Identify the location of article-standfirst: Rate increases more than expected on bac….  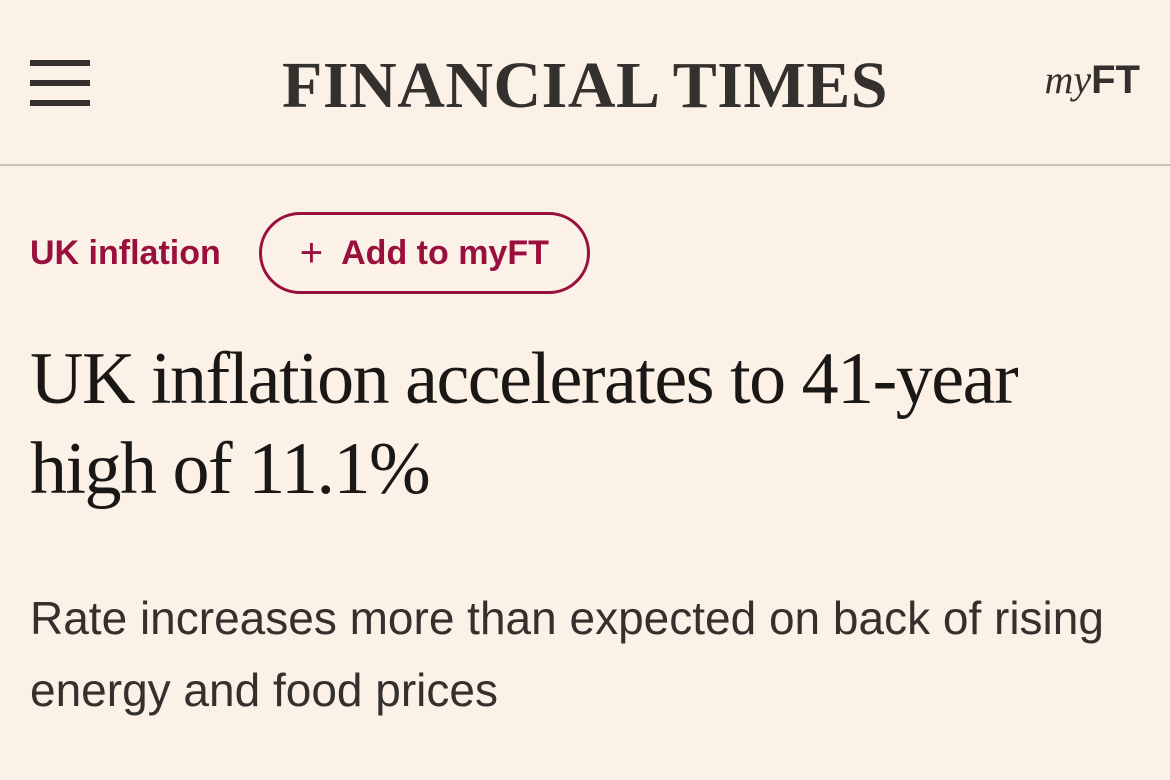
(567, 654).